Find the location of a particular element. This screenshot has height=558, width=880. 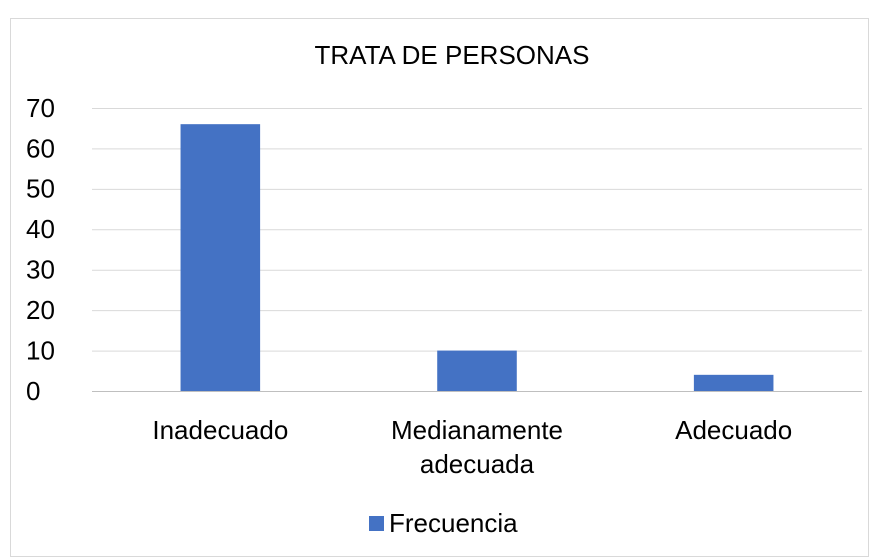

y-tick-label: 0 is located at coordinates (33, 391).